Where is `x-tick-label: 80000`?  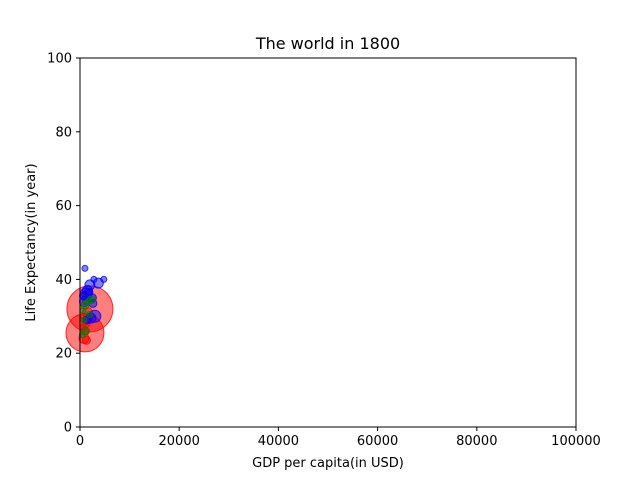 x-tick-label: 80000 is located at coordinates (476, 441).